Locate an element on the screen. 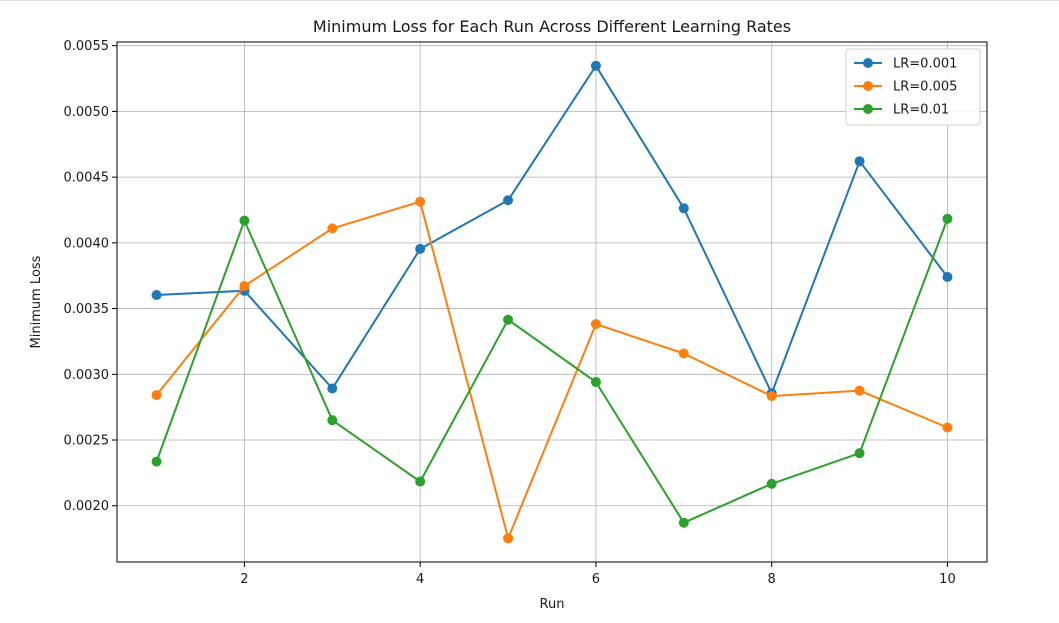  y-tick-label: 0.0050 is located at coordinates (87, 112).